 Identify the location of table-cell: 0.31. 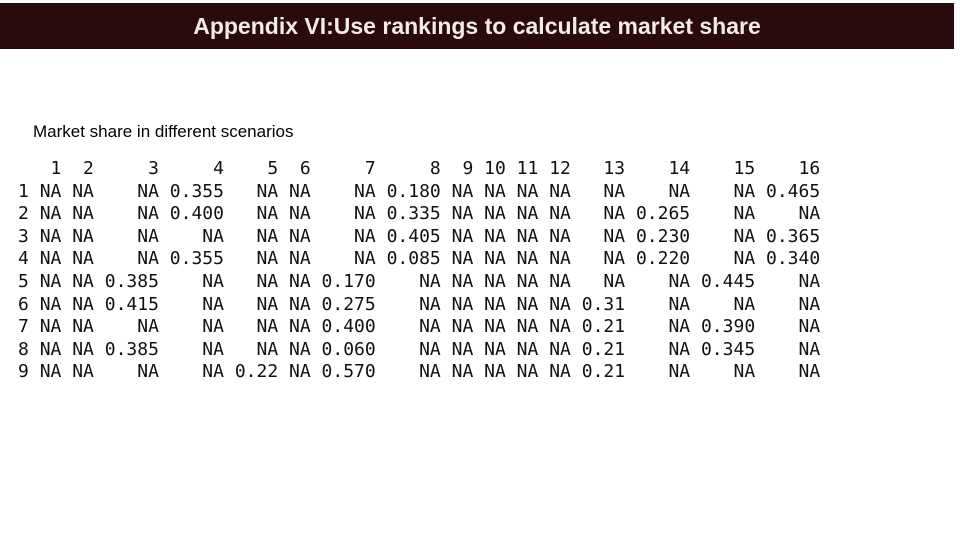
(603, 304).